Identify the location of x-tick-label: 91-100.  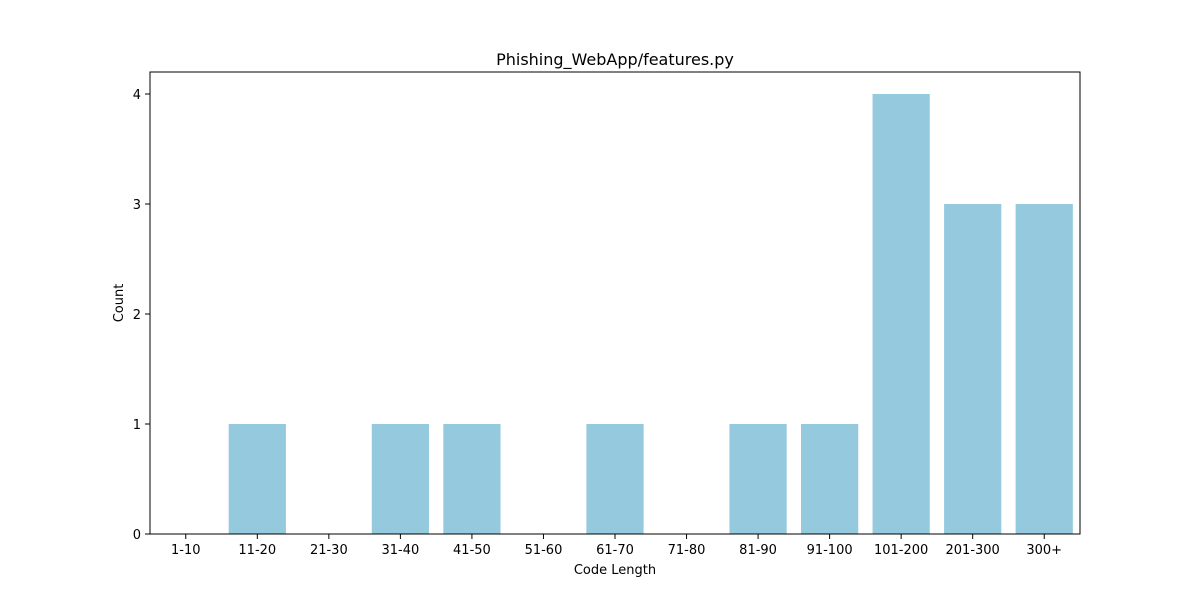
(830, 550).